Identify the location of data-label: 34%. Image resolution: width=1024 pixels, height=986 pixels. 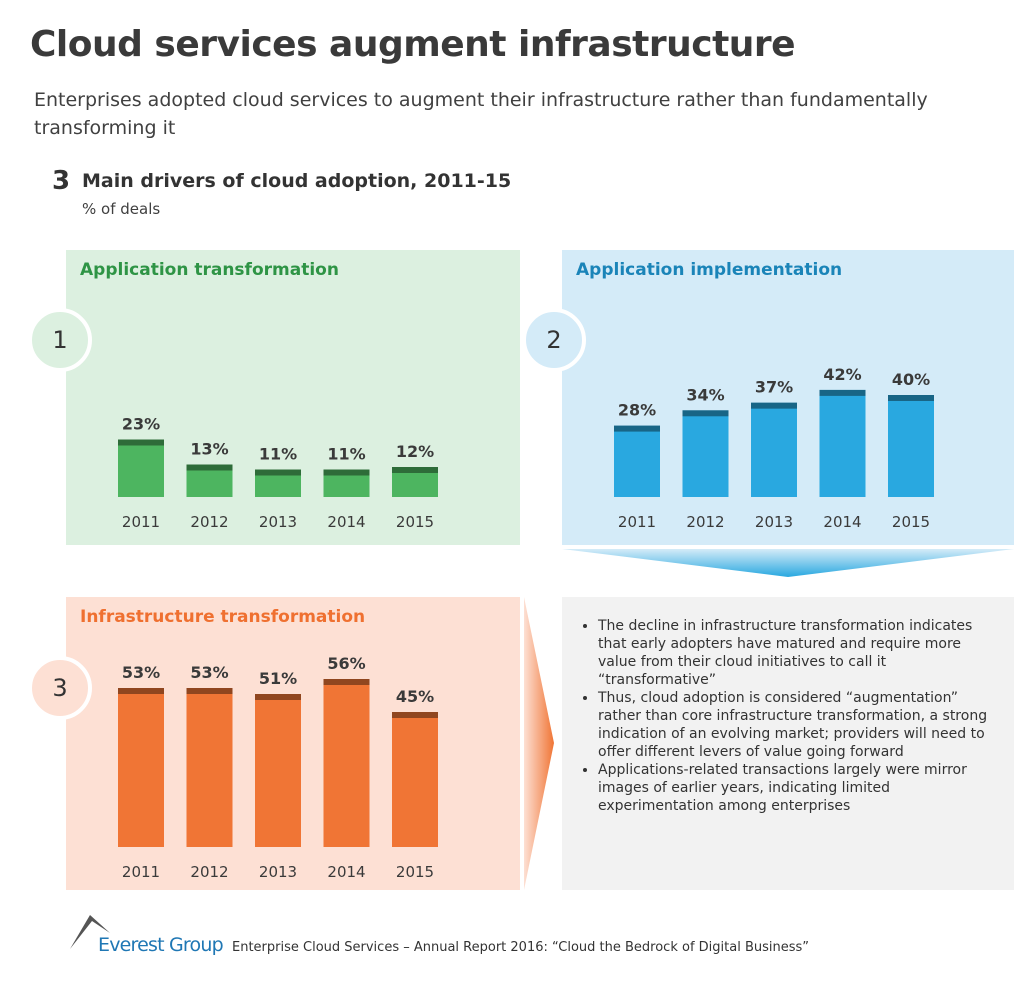
(705, 394).